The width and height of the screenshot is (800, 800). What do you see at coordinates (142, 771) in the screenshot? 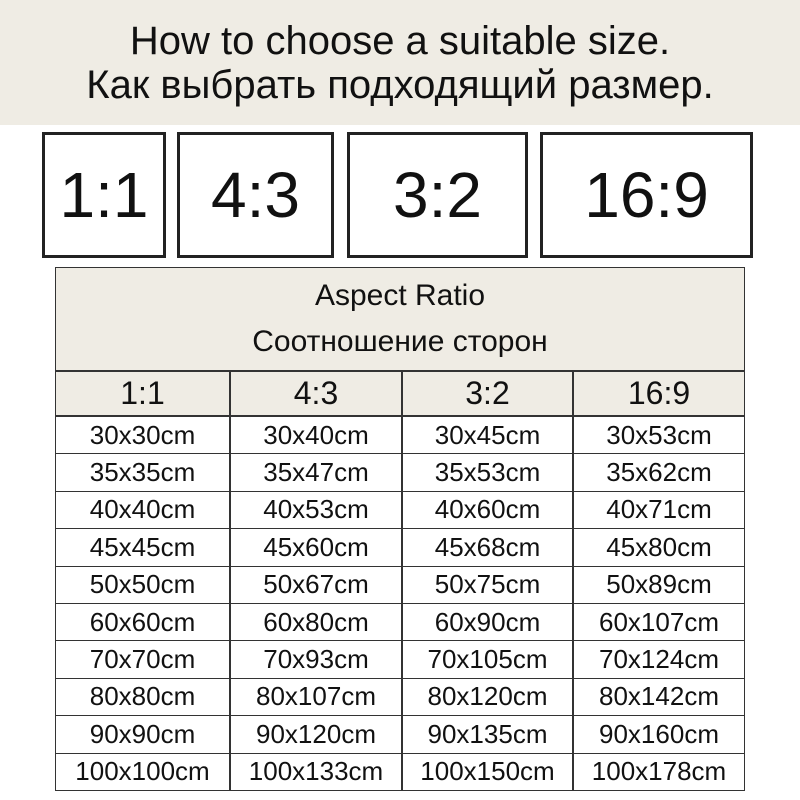
I see `table-cell: 100x100cm` at bounding box center [142, 771].